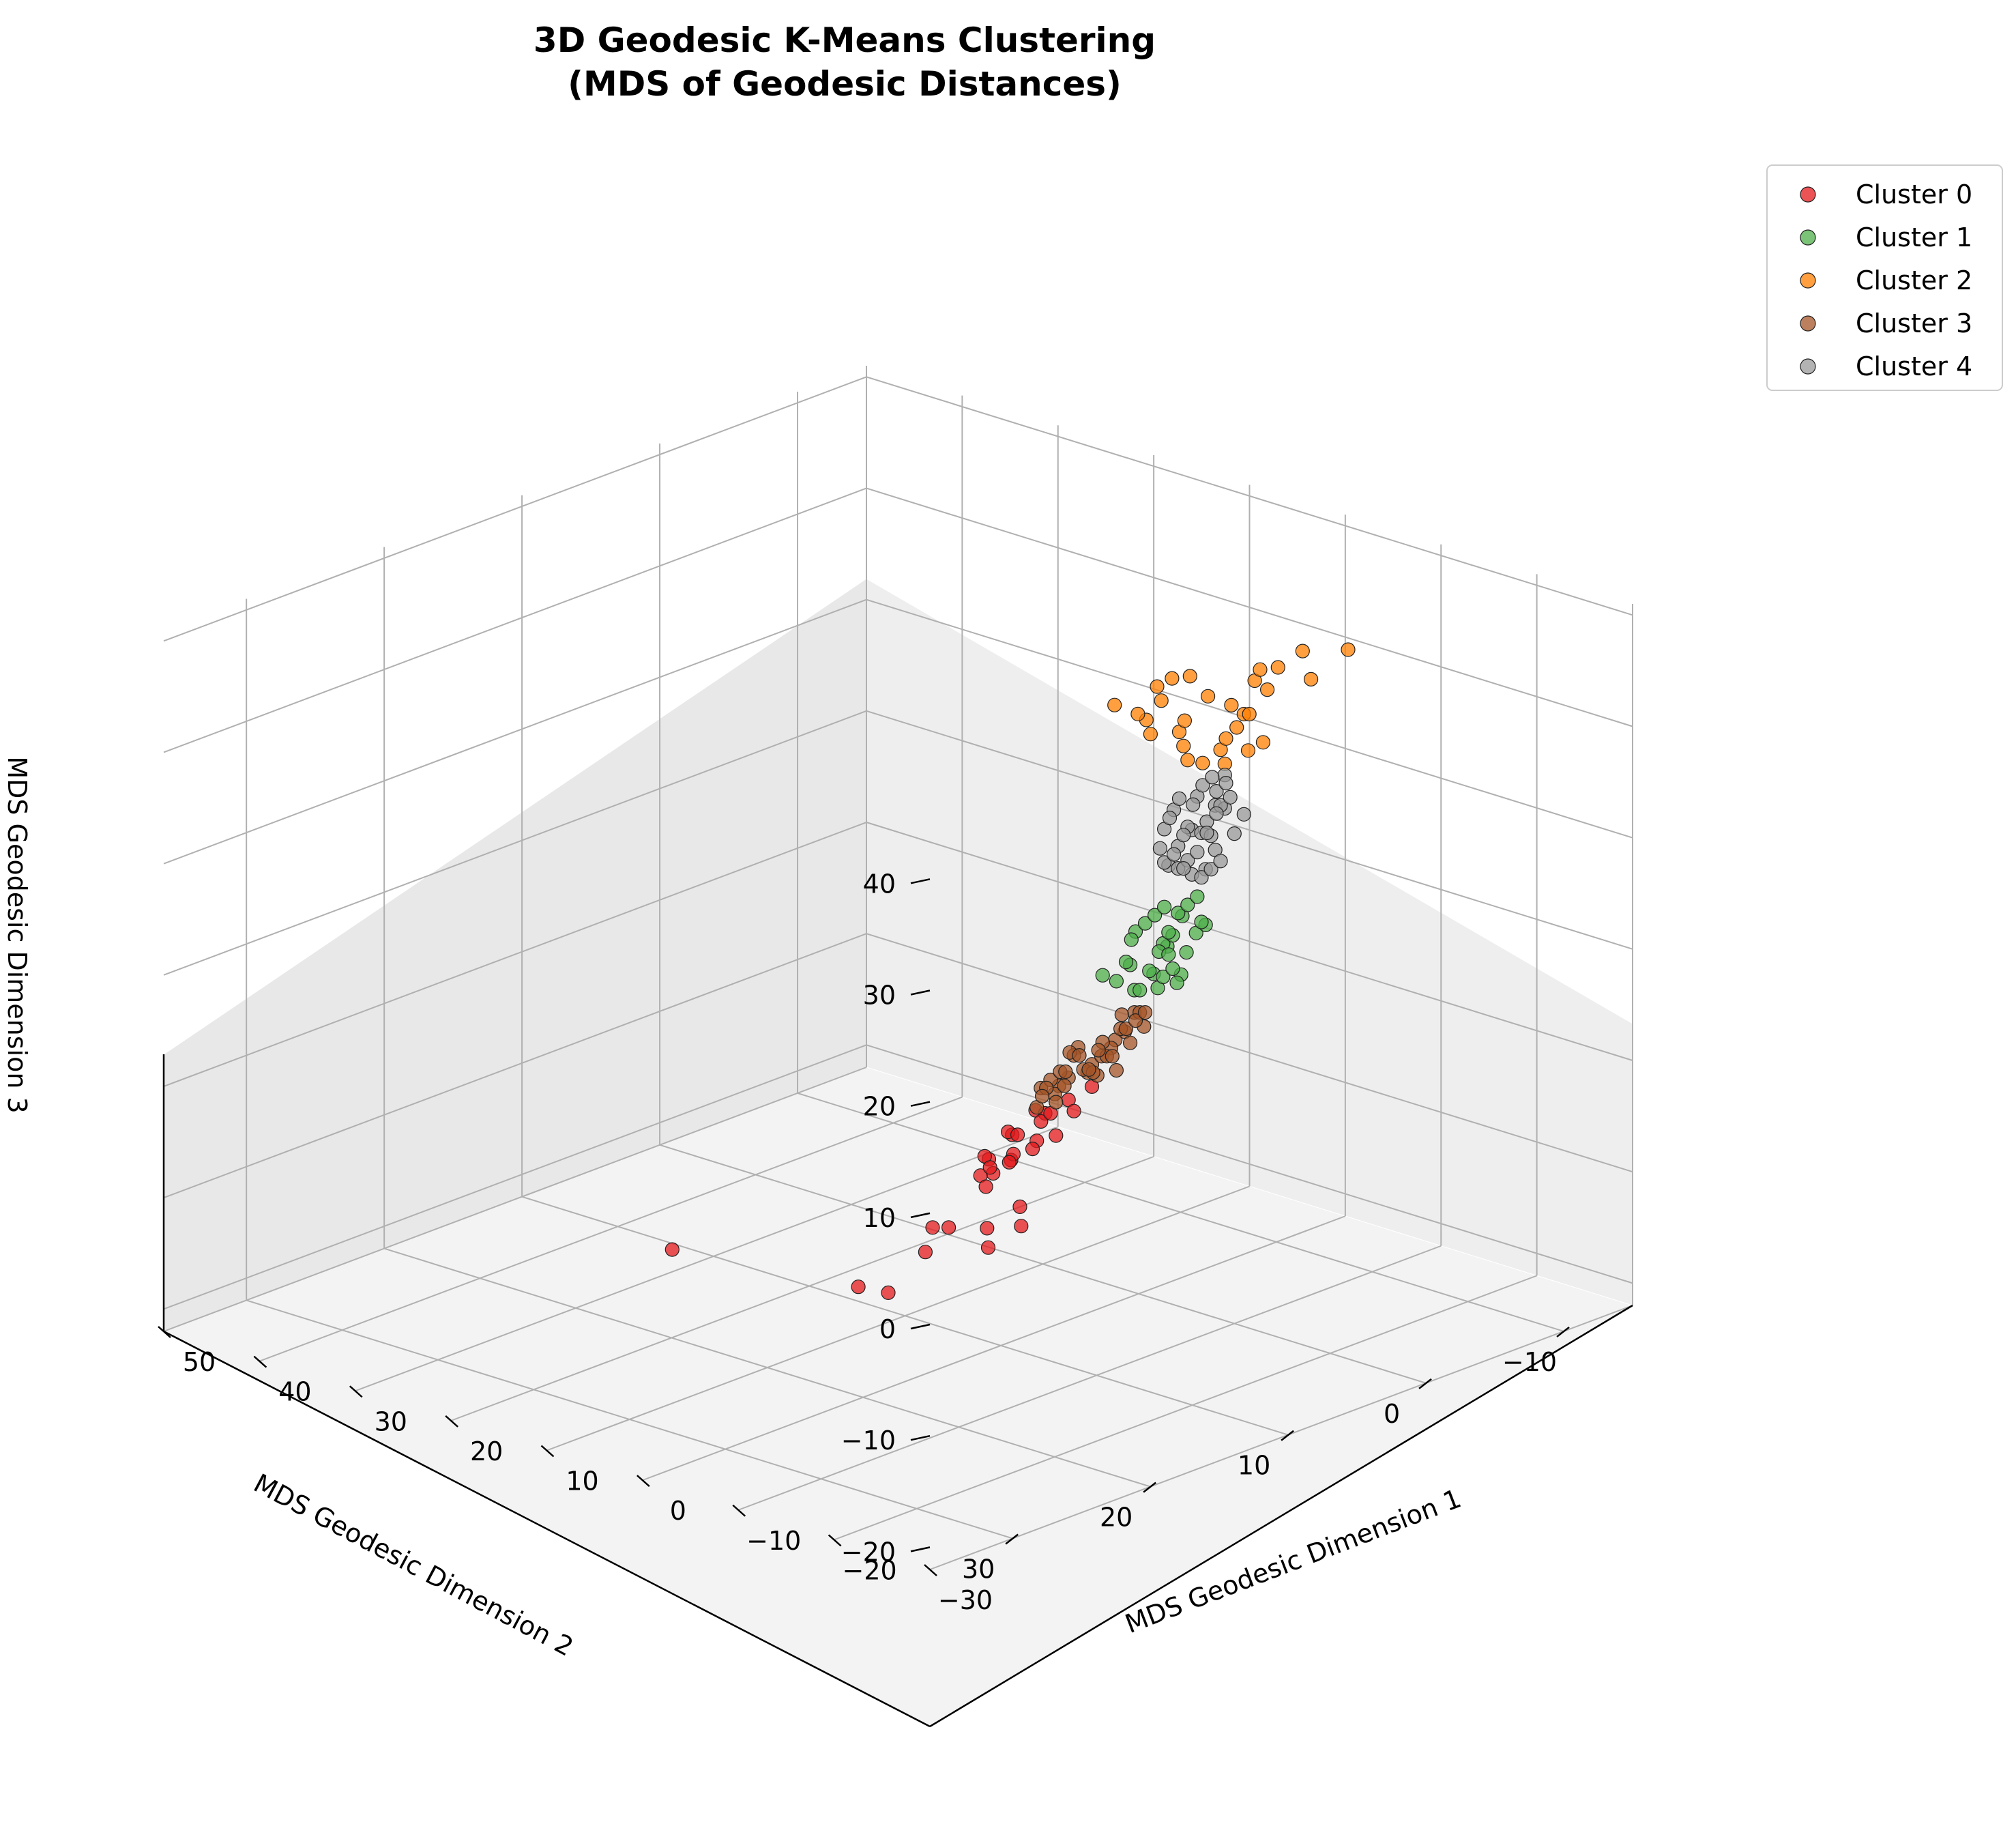 This screenshot has width=2016, height=1822. What do you see at coordinates (678, 1511) in the screenshot?
I see `x-tick-label: 0` at bounding box center [678, 1511].